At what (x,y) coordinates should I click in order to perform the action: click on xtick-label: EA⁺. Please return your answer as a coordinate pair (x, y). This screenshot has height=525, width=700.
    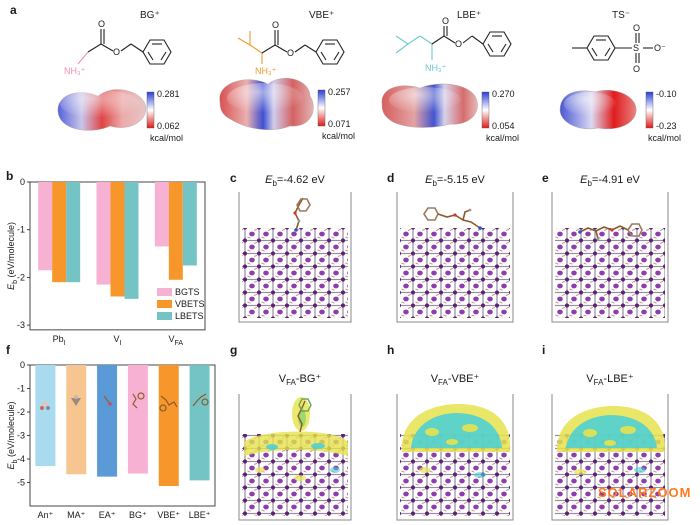
    Looking at the image, I should click on (107, 515).